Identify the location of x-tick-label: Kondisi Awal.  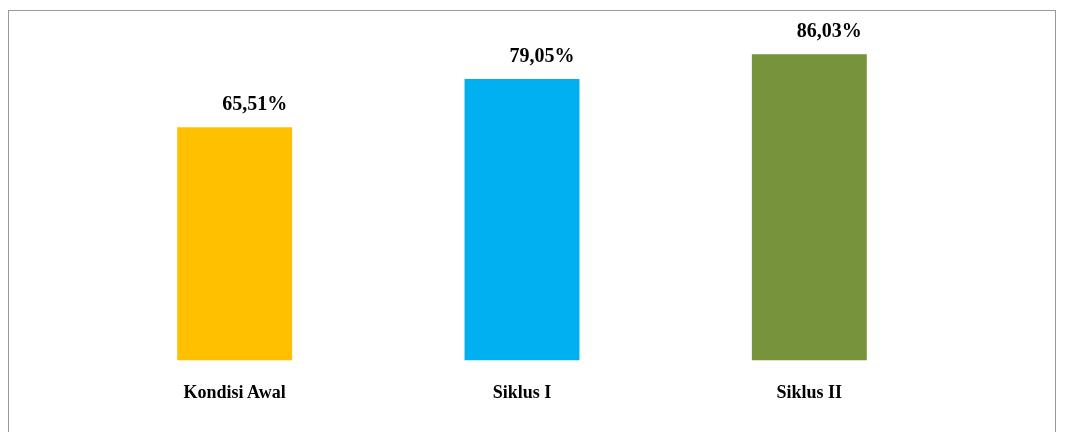
(234, 391).